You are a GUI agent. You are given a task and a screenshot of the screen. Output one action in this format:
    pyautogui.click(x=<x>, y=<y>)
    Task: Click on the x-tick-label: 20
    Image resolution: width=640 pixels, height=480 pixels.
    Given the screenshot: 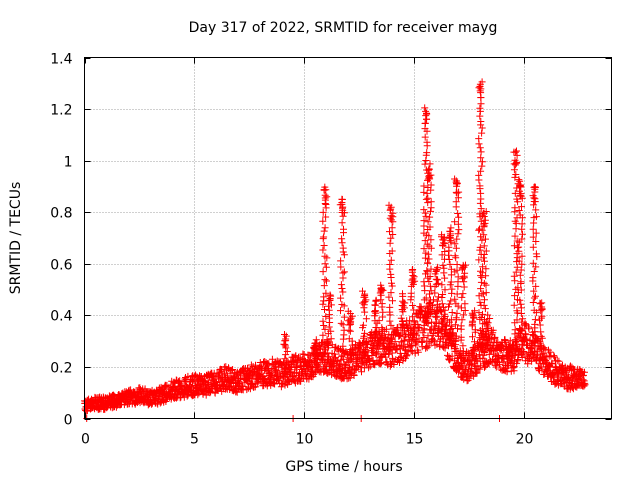 What is the action you would take?
    pyautogui.click(x=525, y=440)
    